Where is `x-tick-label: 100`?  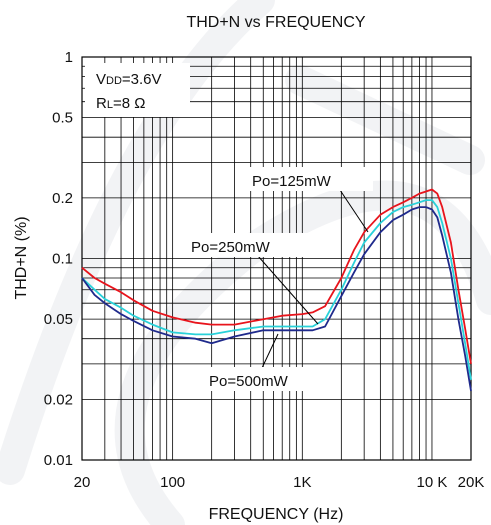 x-tick-label: 100 is located at coordinates (172, 482).